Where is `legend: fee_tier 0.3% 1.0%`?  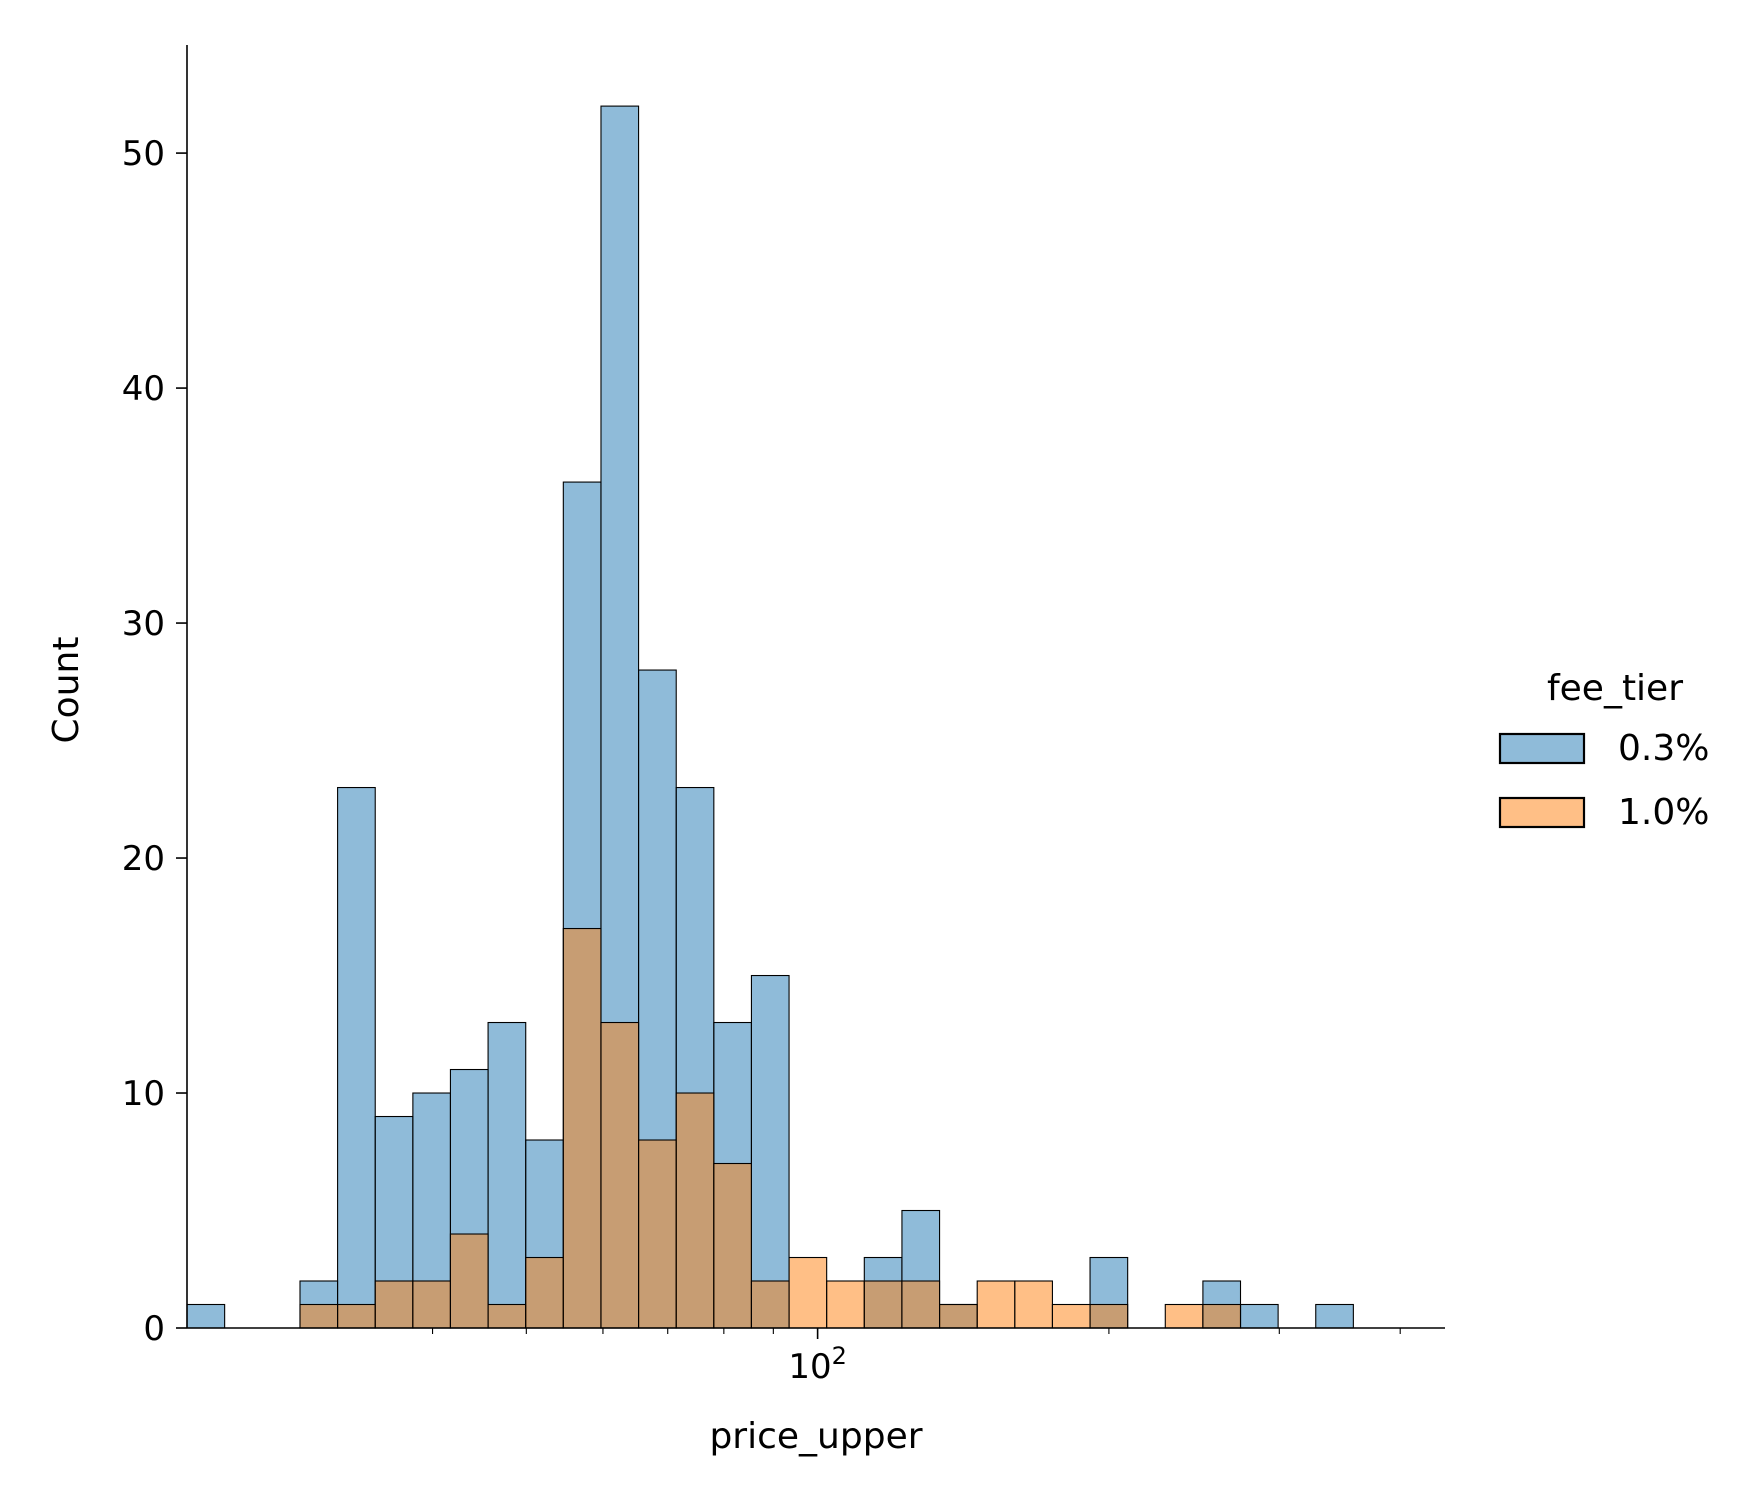 legend: fee_tier 0.3% 1.0% is located at coordinates (1603, 750).